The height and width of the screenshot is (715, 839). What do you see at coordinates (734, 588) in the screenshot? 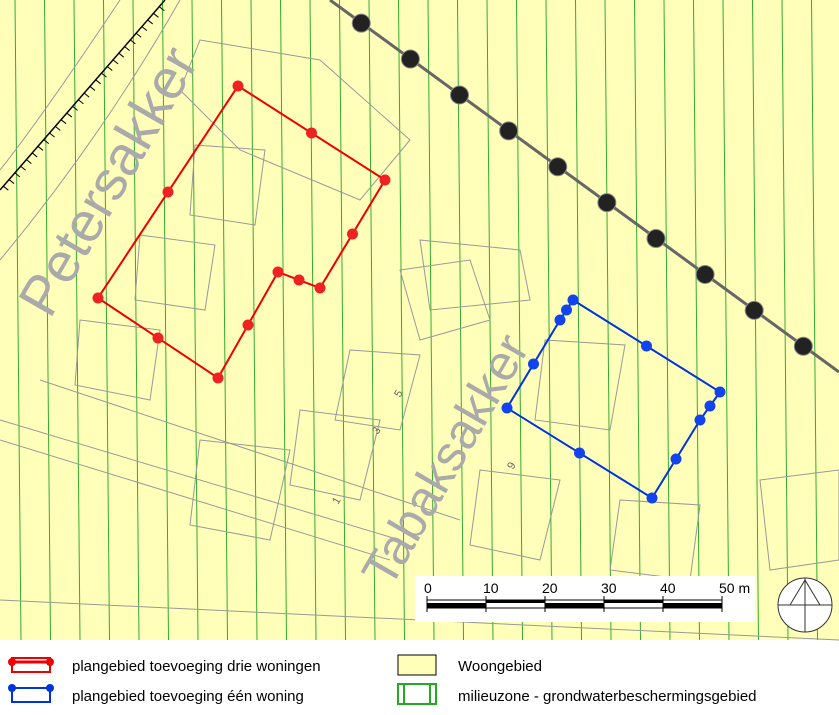
I see `scale-label: 50 m` at bounding box center [734, 588].